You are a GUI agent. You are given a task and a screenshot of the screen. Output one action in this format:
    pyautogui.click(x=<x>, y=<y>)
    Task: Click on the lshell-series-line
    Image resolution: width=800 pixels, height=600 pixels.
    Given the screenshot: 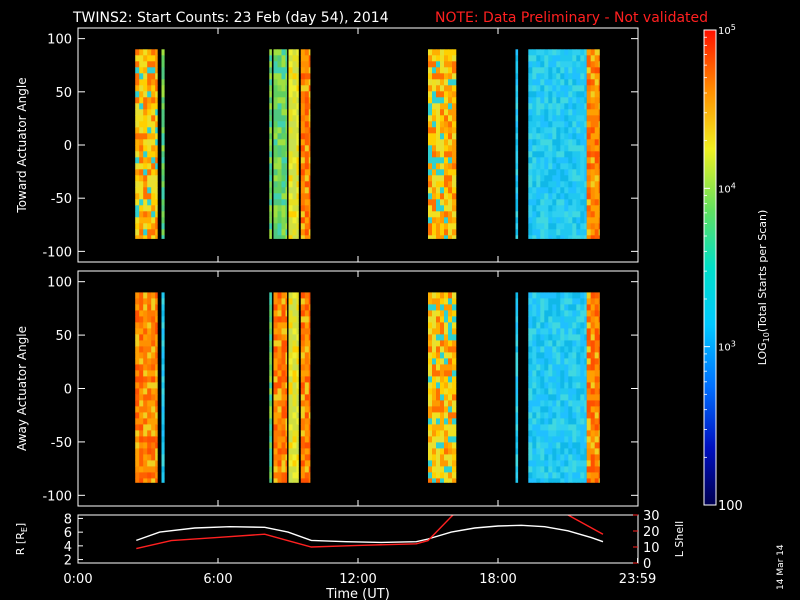 What is the action you would take?
    pyautogui.click(x=370, y=532)
    